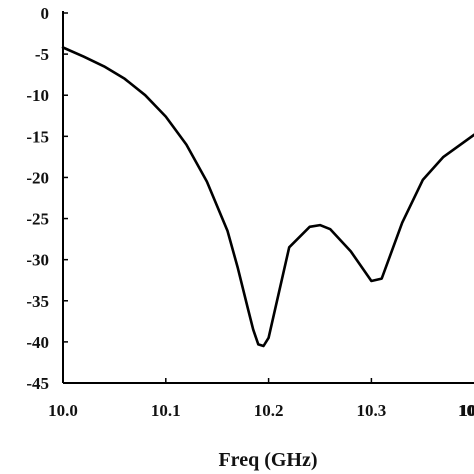  What do you see at coordinates (42, 54) in the screenshot?
I see `y-tick-label: -5` at bounding box center [42, 54].